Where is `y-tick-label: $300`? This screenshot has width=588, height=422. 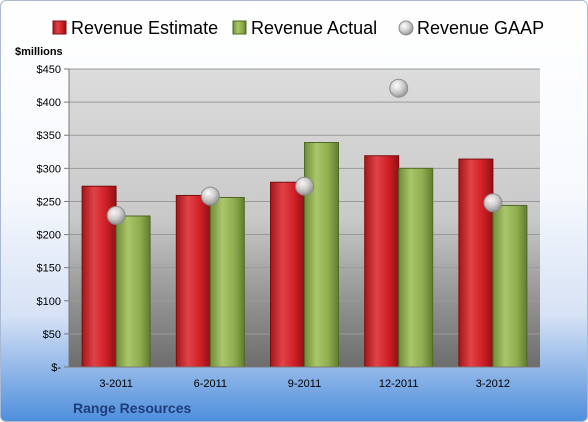
y-tick-label: $300 is located at coordinates (49, 169).